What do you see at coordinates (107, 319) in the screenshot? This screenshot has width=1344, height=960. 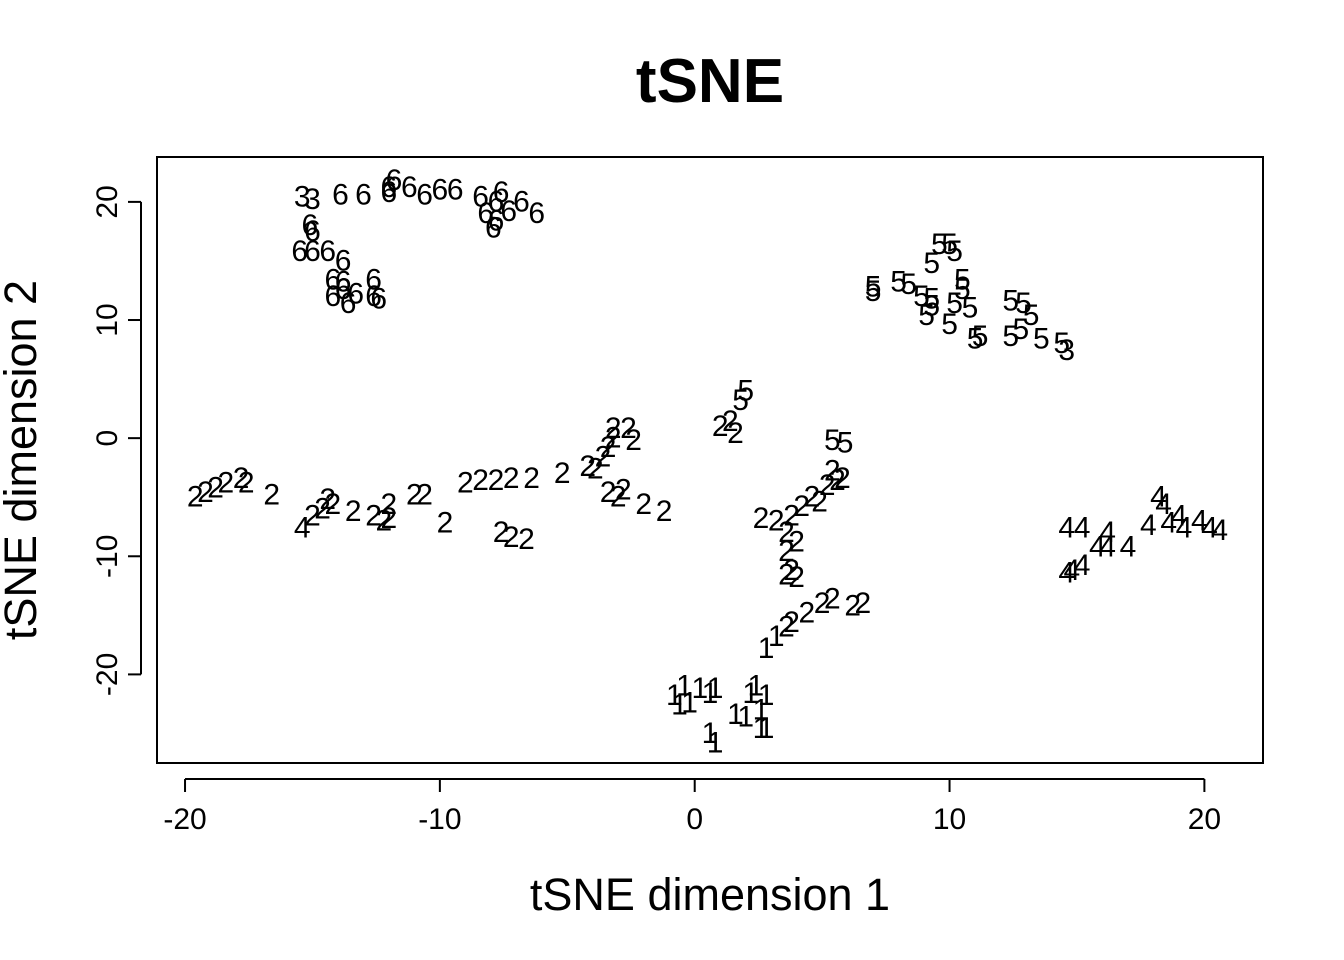 I see `y-tick-label: 10` at bounding box center [107, 319].